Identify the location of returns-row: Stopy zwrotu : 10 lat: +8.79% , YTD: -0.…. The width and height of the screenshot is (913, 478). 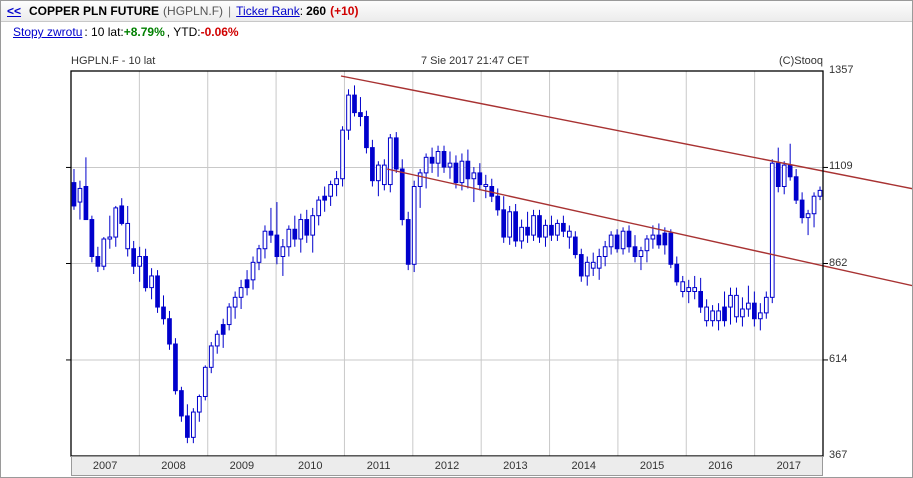
(456, 32).